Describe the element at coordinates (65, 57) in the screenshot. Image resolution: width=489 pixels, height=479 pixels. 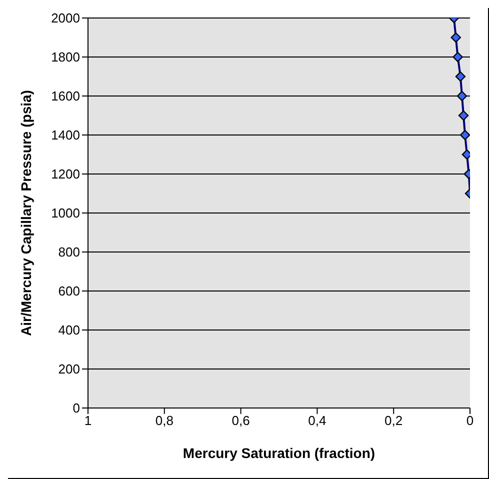
I see `y-tick-label: 1800` at that location.